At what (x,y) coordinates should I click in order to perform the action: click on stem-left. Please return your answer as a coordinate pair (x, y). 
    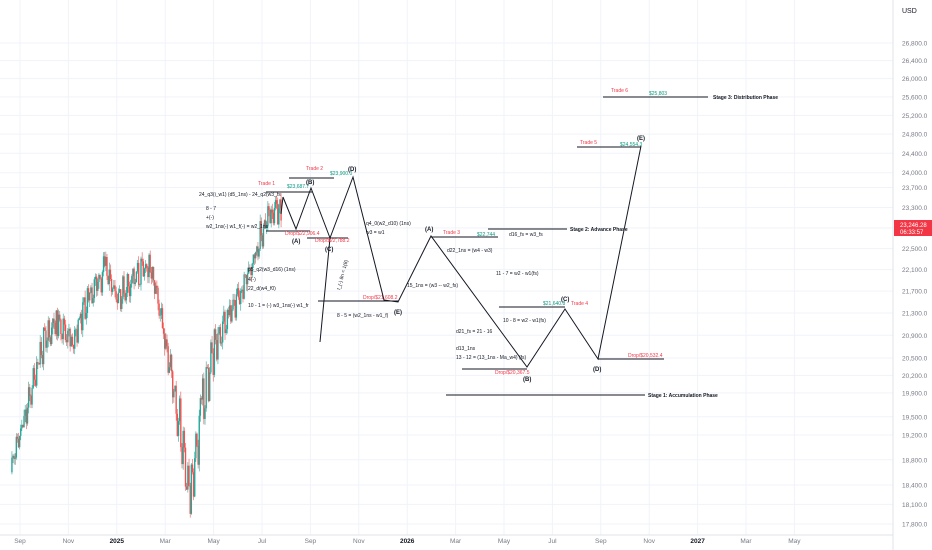
    Looking at the image, I should click on (282, 205).